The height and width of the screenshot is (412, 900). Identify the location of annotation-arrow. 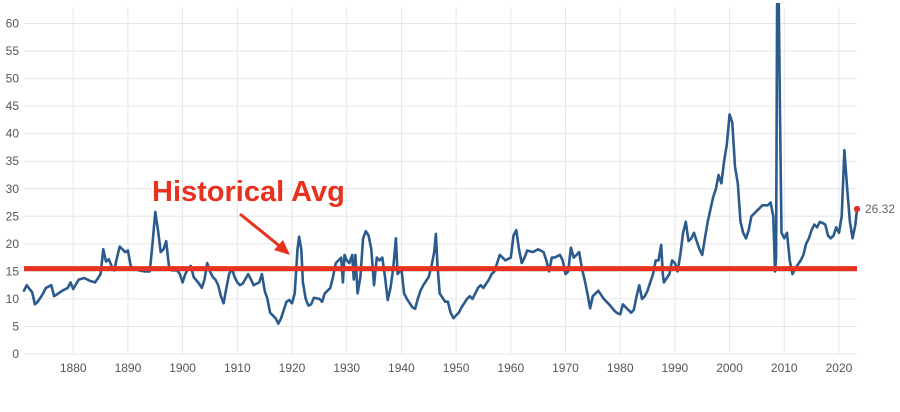
(264, 233).